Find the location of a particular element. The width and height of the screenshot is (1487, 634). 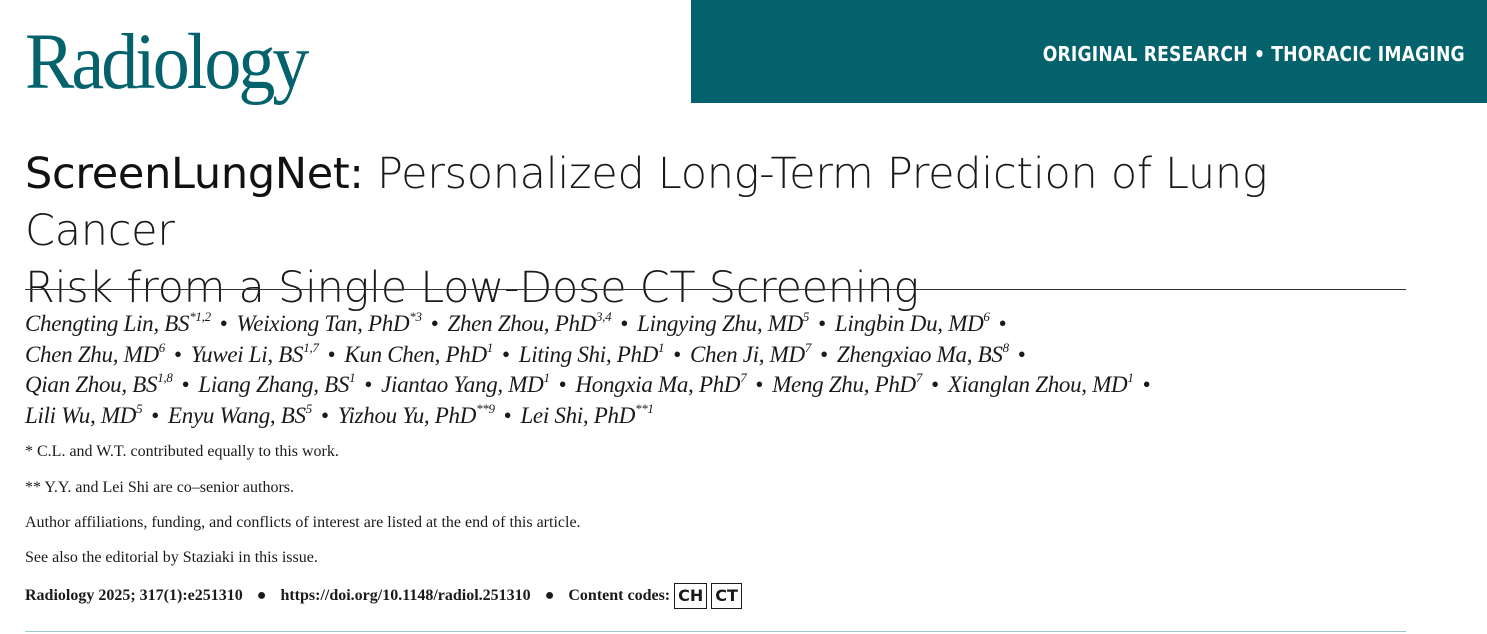

author-name: Lei Shi, PhD is located at coordinates (578, 415).